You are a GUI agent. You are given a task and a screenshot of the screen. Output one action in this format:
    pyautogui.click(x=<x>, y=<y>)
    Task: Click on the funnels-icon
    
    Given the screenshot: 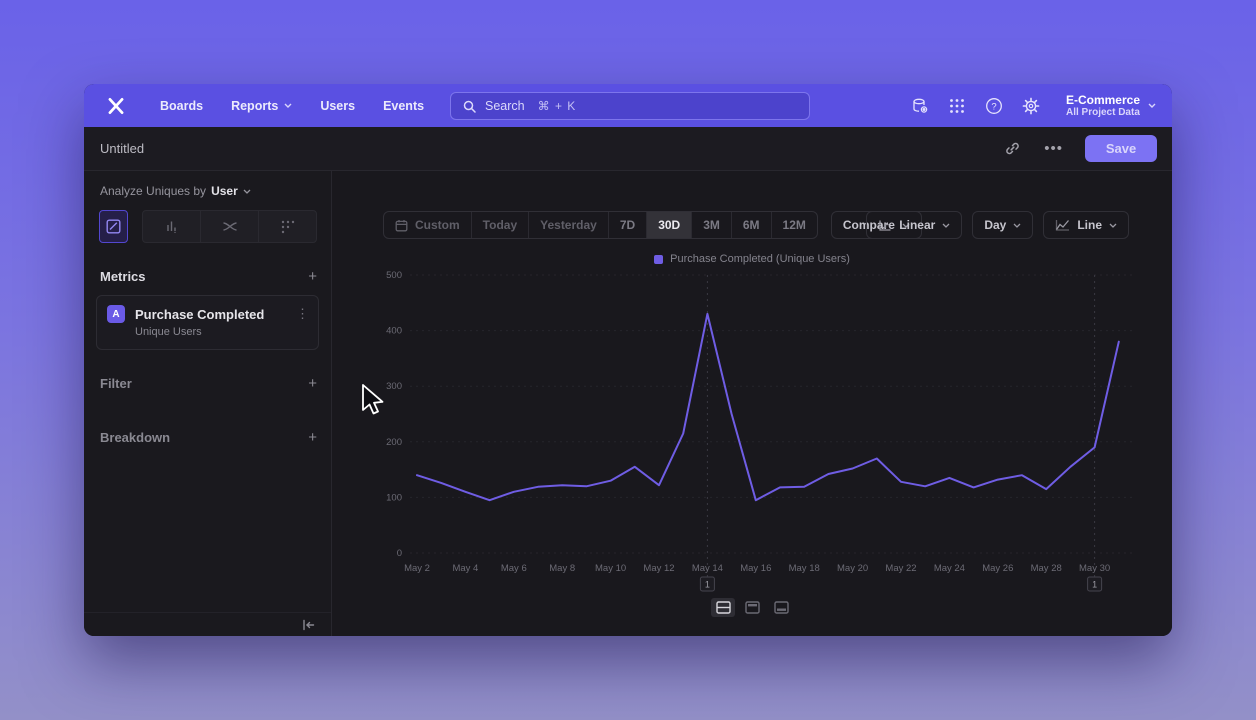 What is the action you would take?
    pyautogui.click(x=171, y=227)
    